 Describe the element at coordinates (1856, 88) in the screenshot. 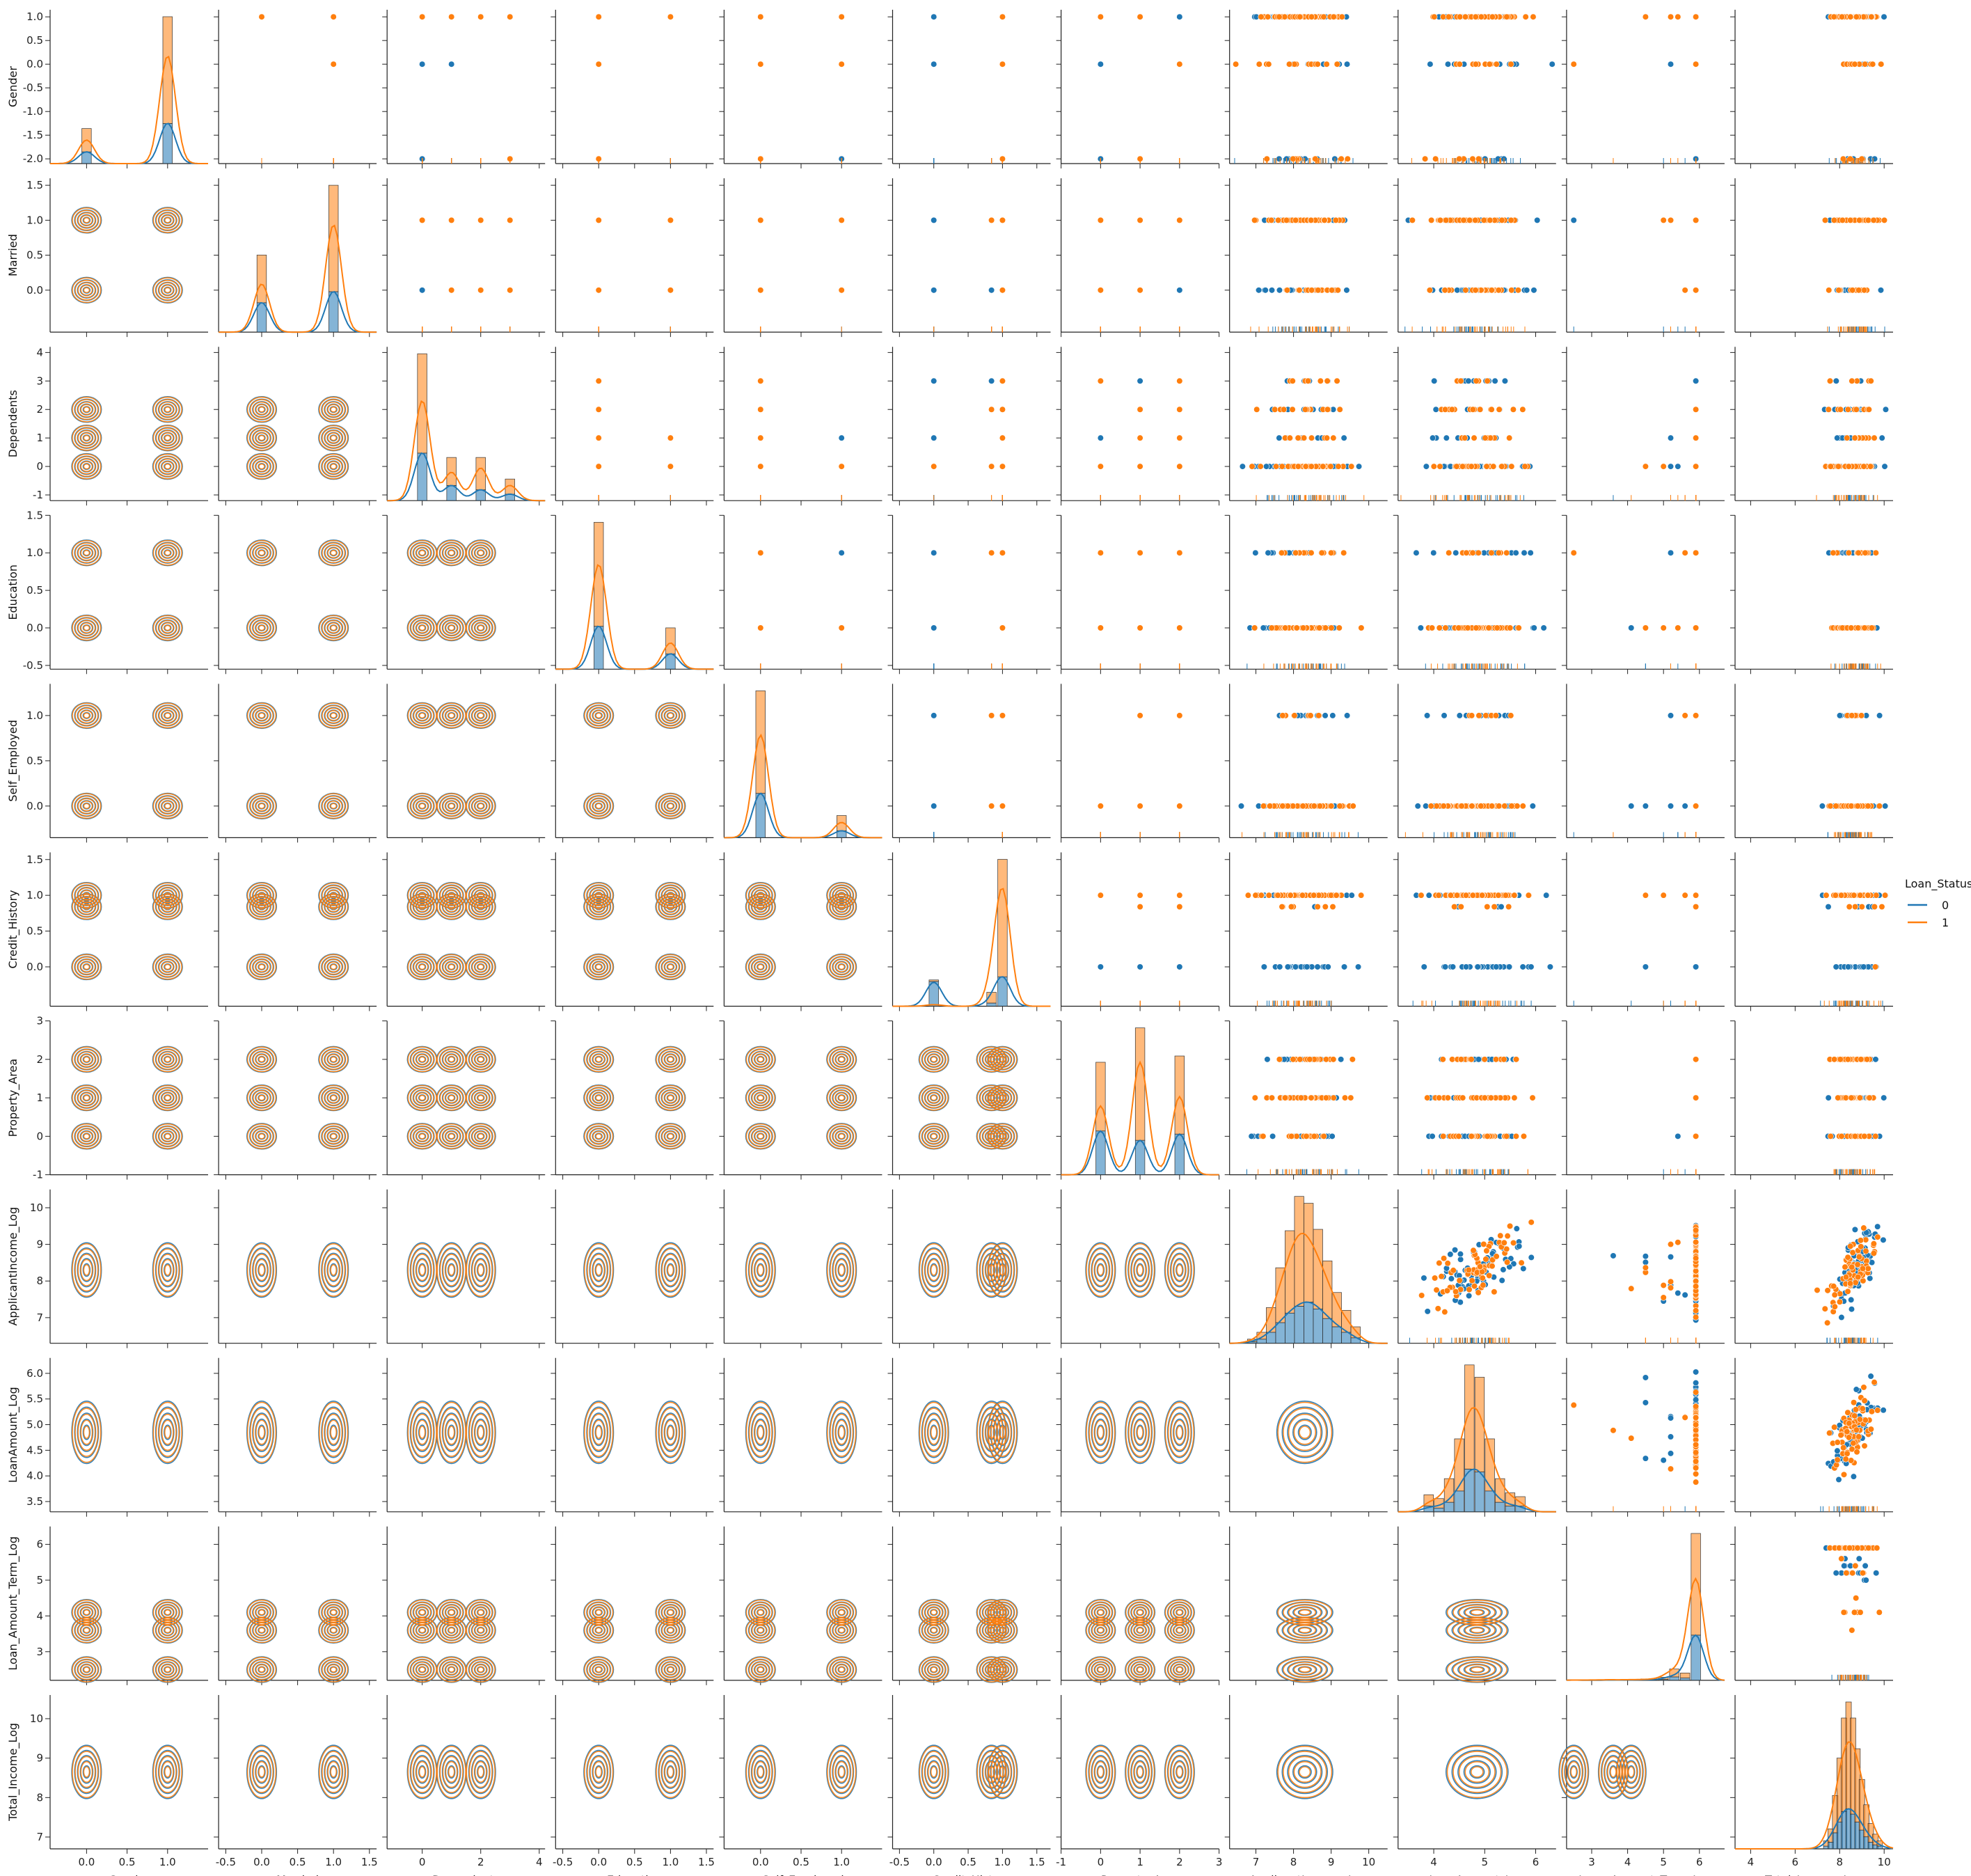

I see `scatter-gender-vs-total-income-log` at that location.